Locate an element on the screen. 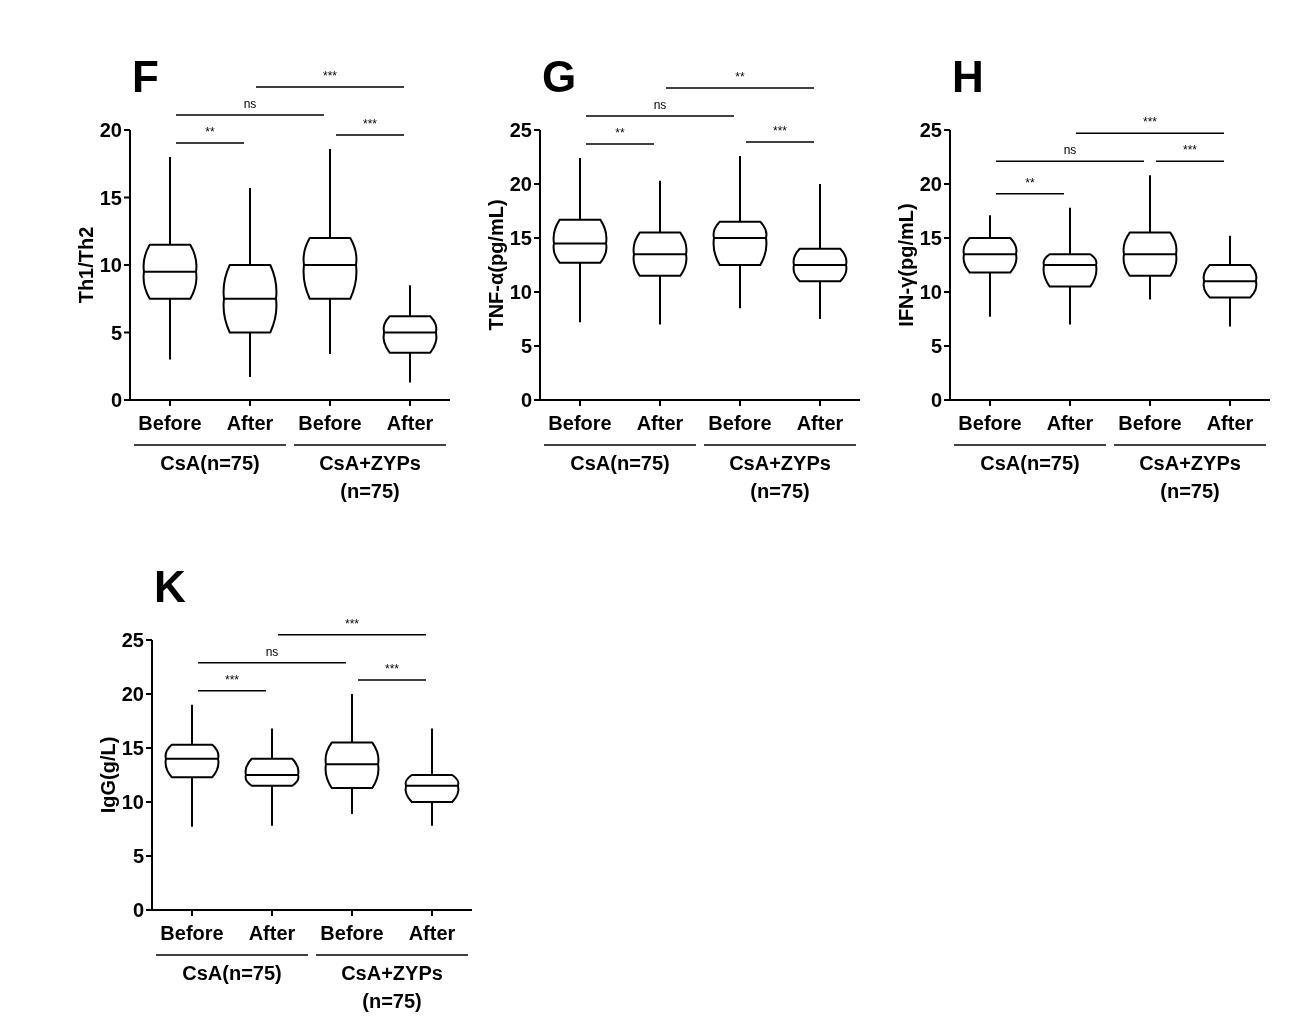  y-axis-title: IgG(g/L) is located at coordinates (108, 775).